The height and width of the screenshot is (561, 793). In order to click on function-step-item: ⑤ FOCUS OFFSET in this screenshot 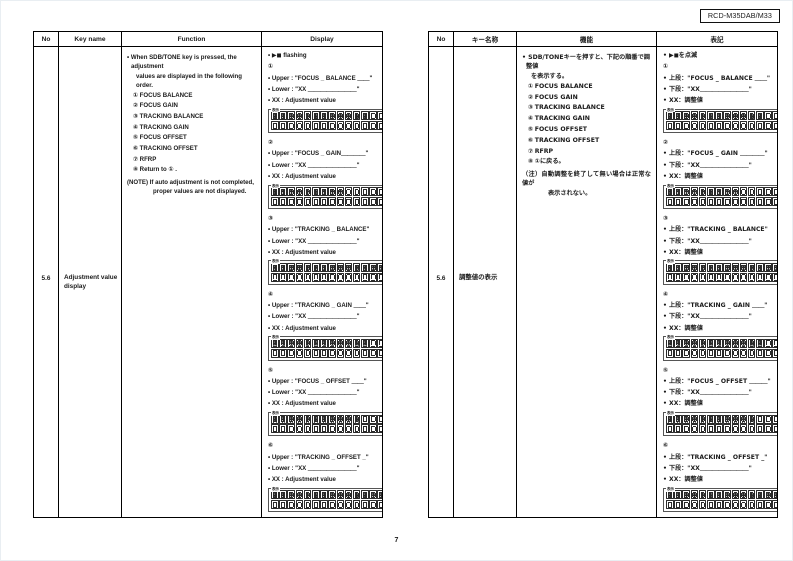, I will do `click(586, 129)`.